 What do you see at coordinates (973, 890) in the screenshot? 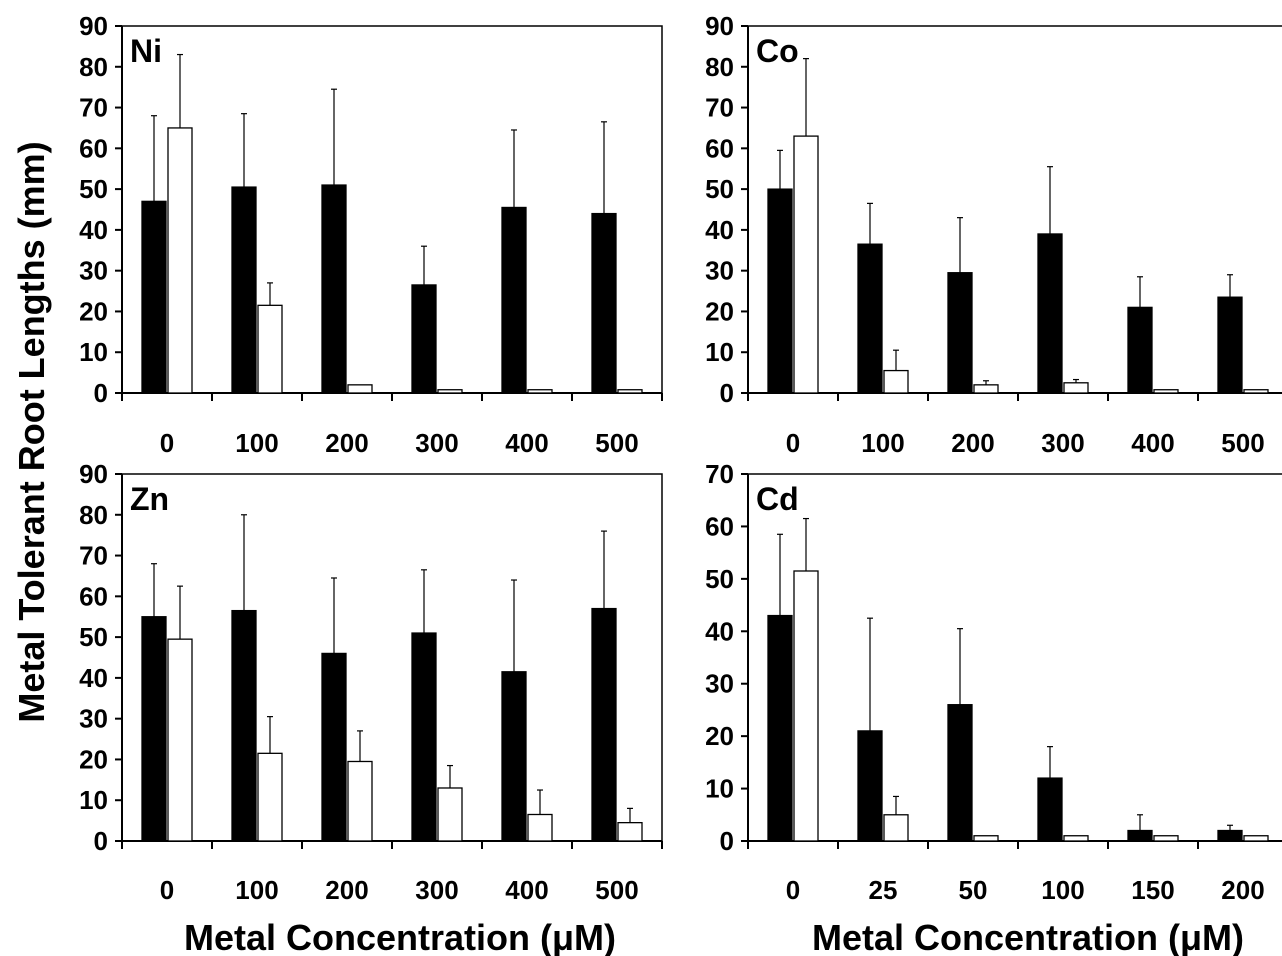
I see `x-tick-label: 50` at bounding box center [973, 890].